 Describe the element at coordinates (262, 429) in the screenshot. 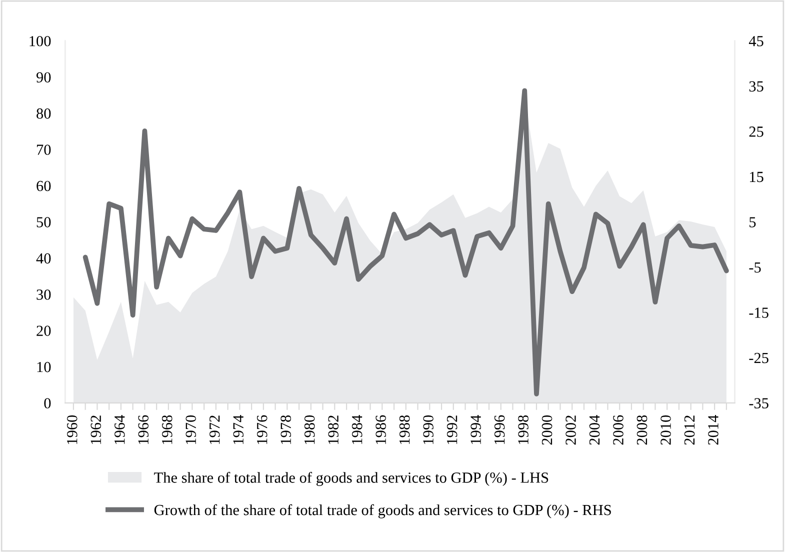

I see `x-tick-label: 1976` at that location.